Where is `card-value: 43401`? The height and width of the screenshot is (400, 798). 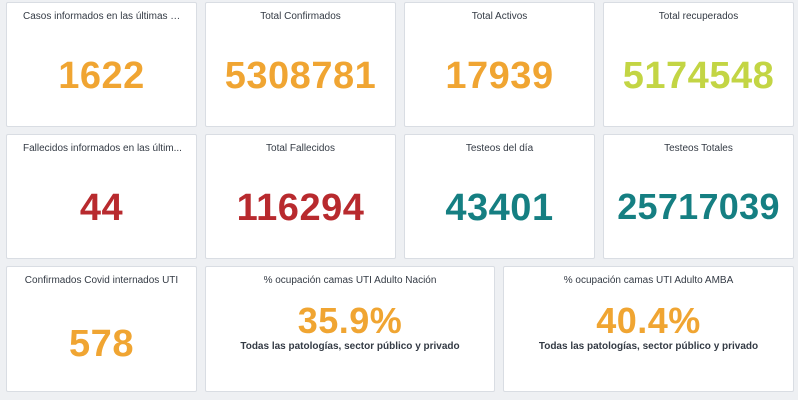 card-value: 43401 is located at coordinates (499, 208).